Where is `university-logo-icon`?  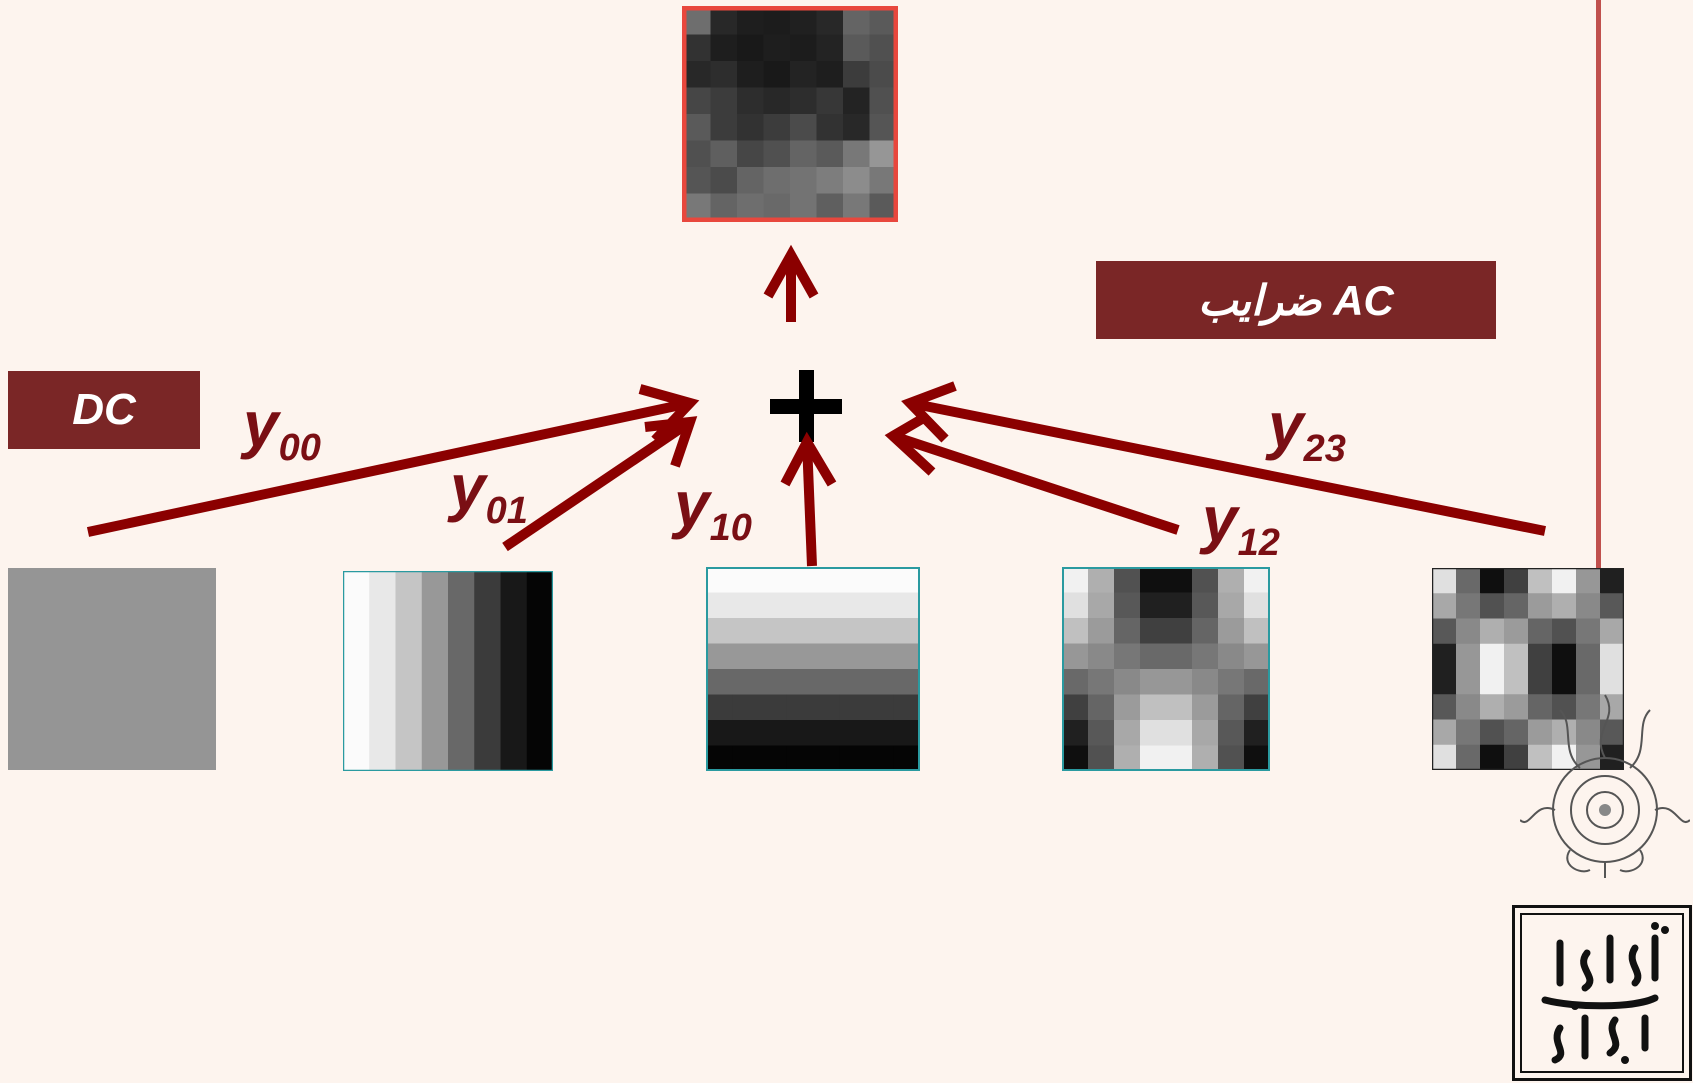 university-logo-icon is located at coordinates (1602, 993).